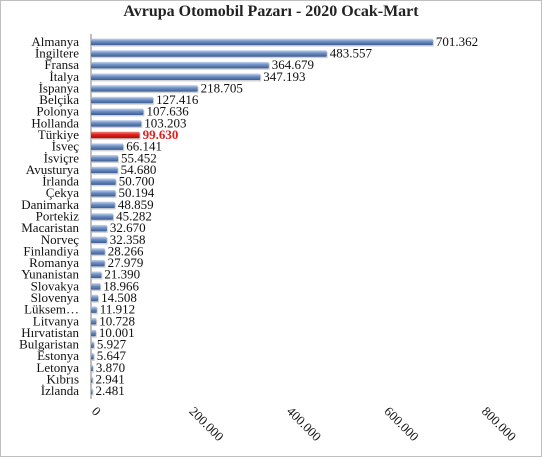 The width and height of the screenshot is (542, 457). I want to click on value-label: 27.979, so click(126, 262).